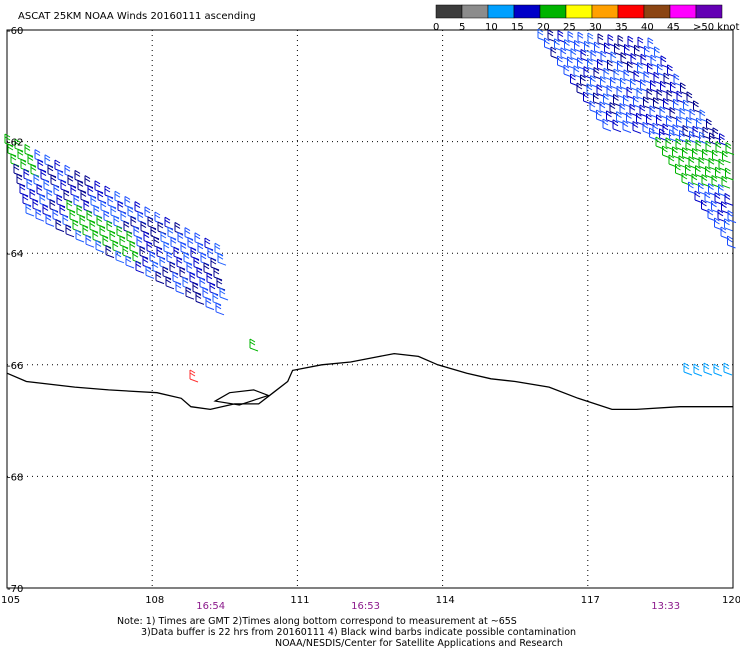  Describe the element at coordinates (665, 606) in the screenshot. I see `time-label: 13:33` at that location.